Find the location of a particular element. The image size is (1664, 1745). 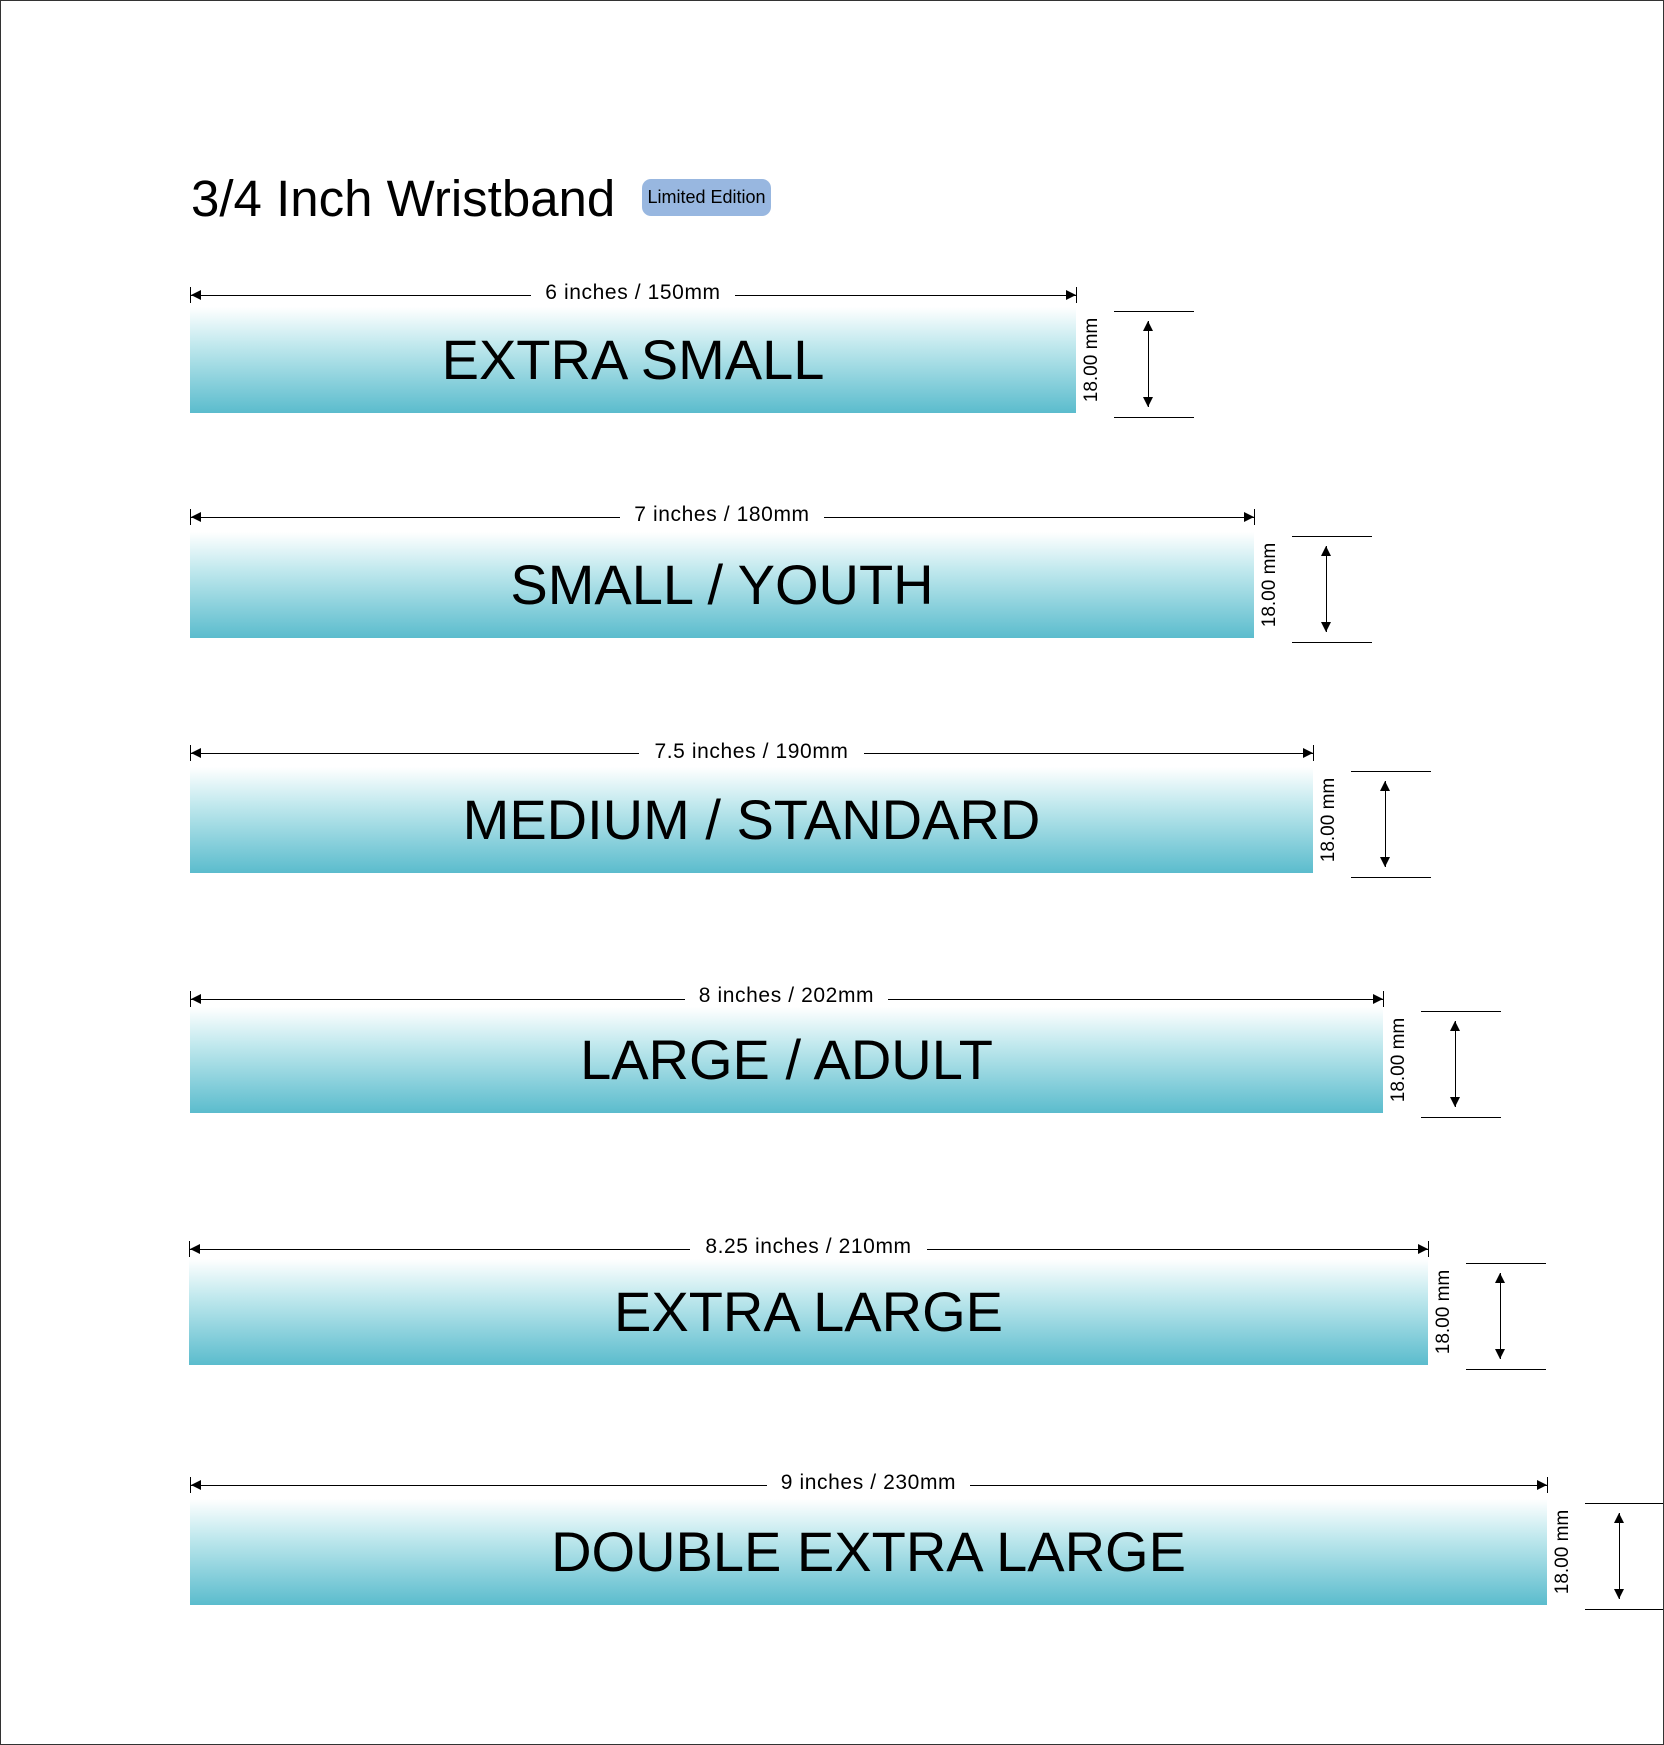

wristband-size-name: EXTRA LARGE is located at coordinates (808, 1311).